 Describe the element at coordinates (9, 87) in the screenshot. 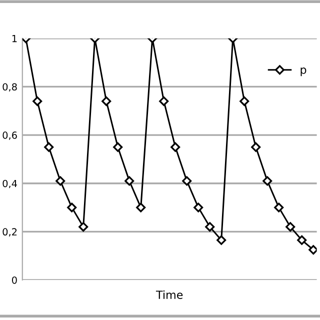

I see `y-tick-label: 0,8` at that location.